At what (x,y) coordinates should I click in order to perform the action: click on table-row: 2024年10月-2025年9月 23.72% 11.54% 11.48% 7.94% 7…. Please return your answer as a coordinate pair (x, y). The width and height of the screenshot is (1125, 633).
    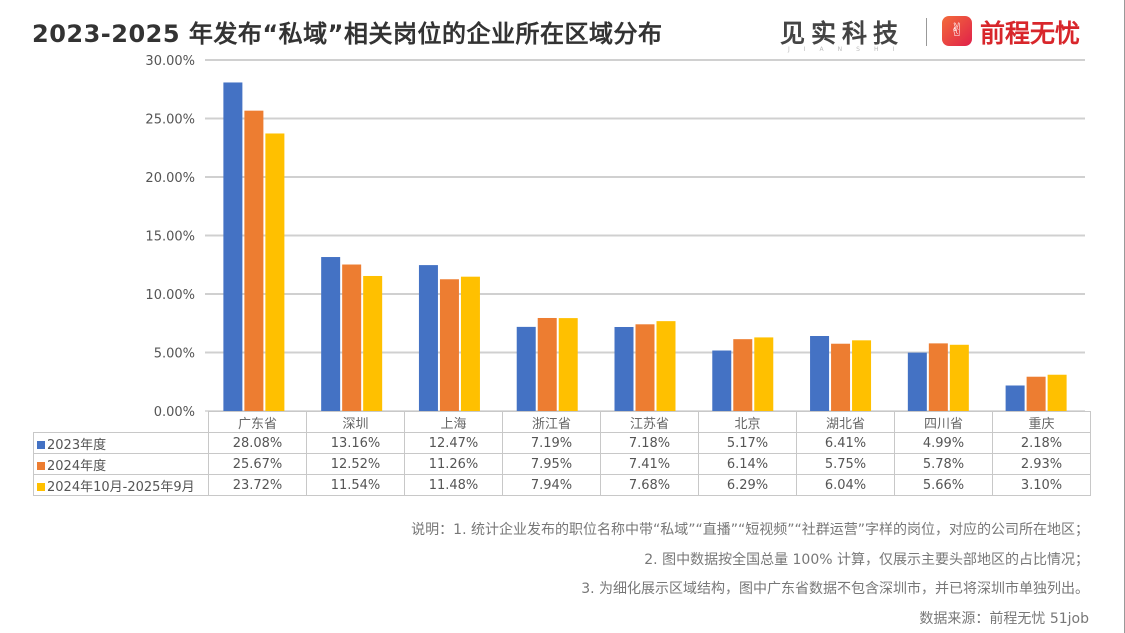
    Looking at the image, I should click on (562, 485).